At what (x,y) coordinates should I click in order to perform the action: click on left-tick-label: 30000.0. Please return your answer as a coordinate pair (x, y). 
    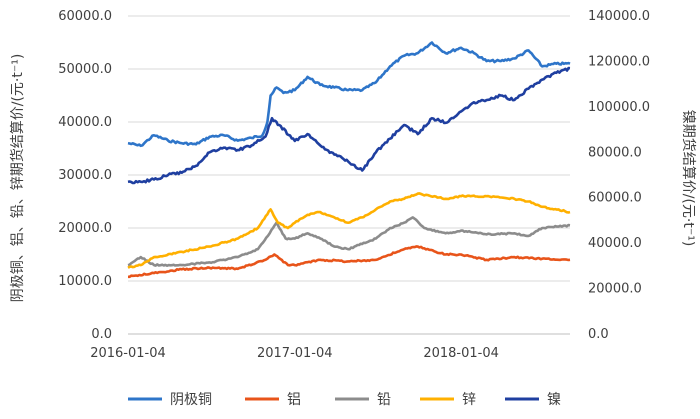
    Looking at the image, I should click on (85, 175).